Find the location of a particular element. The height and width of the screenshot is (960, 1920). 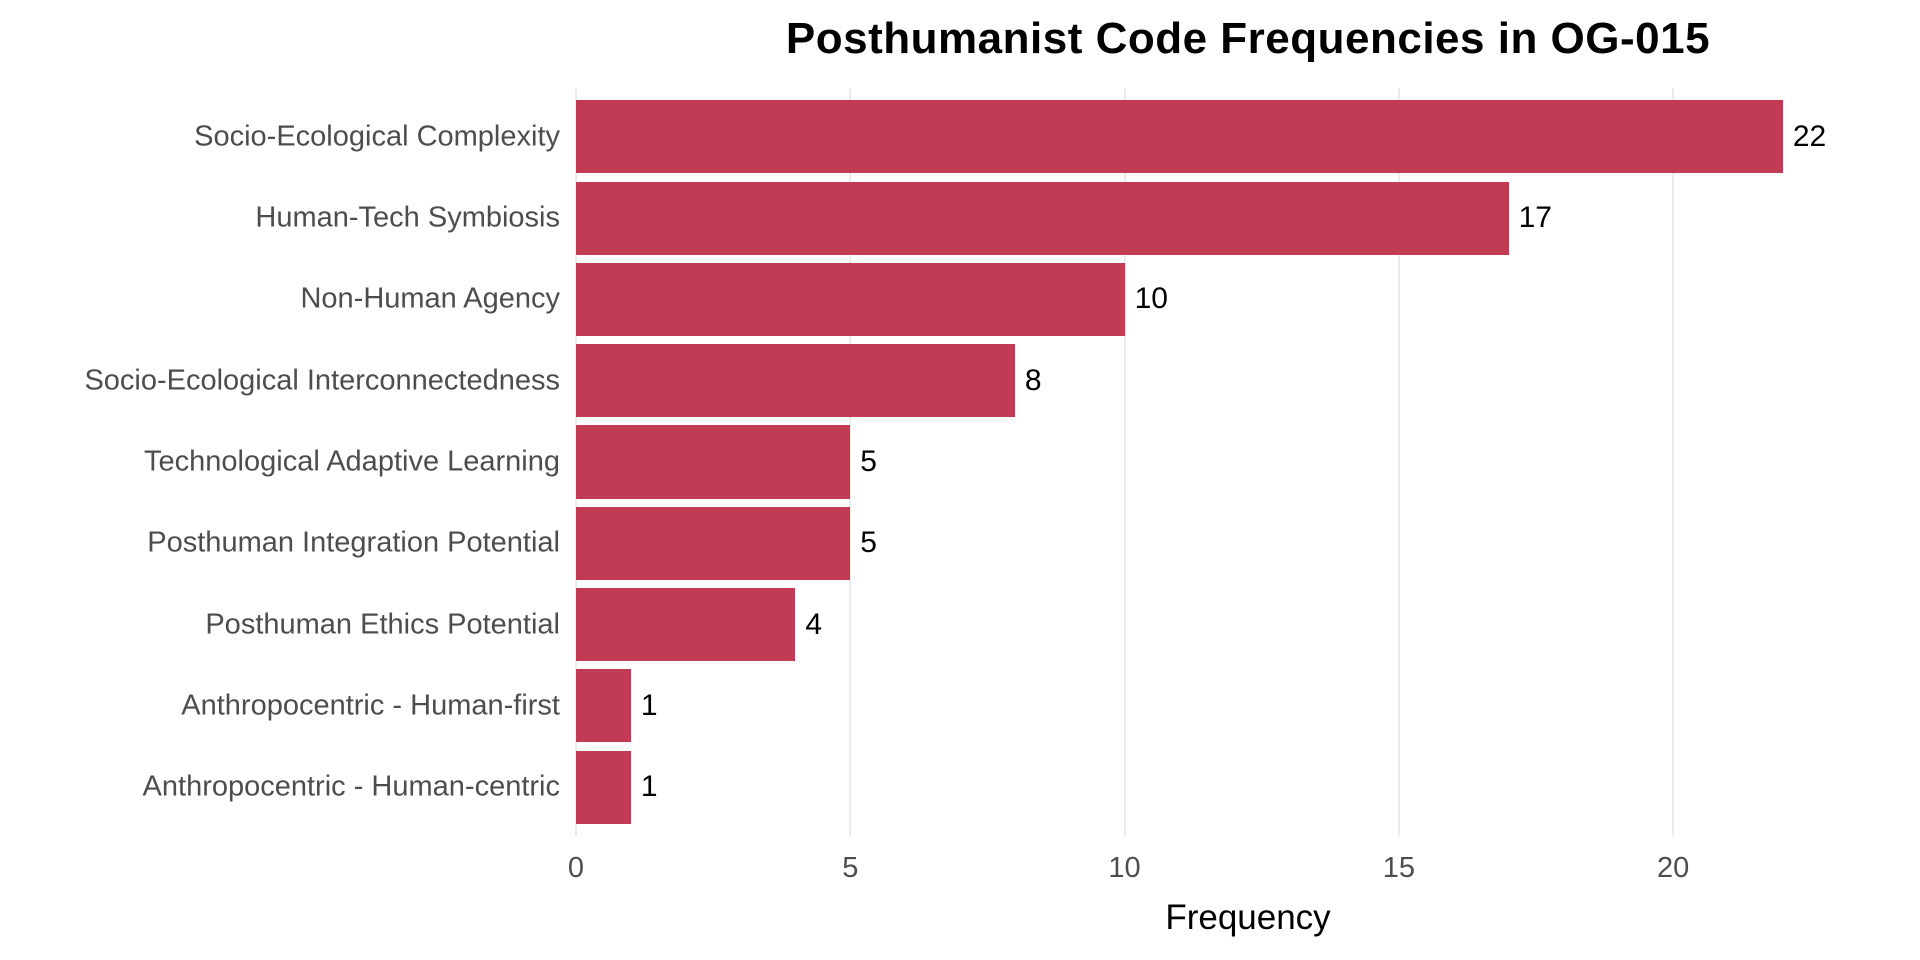

x-tick-label: 20 is located at coordinates (1673, 868).